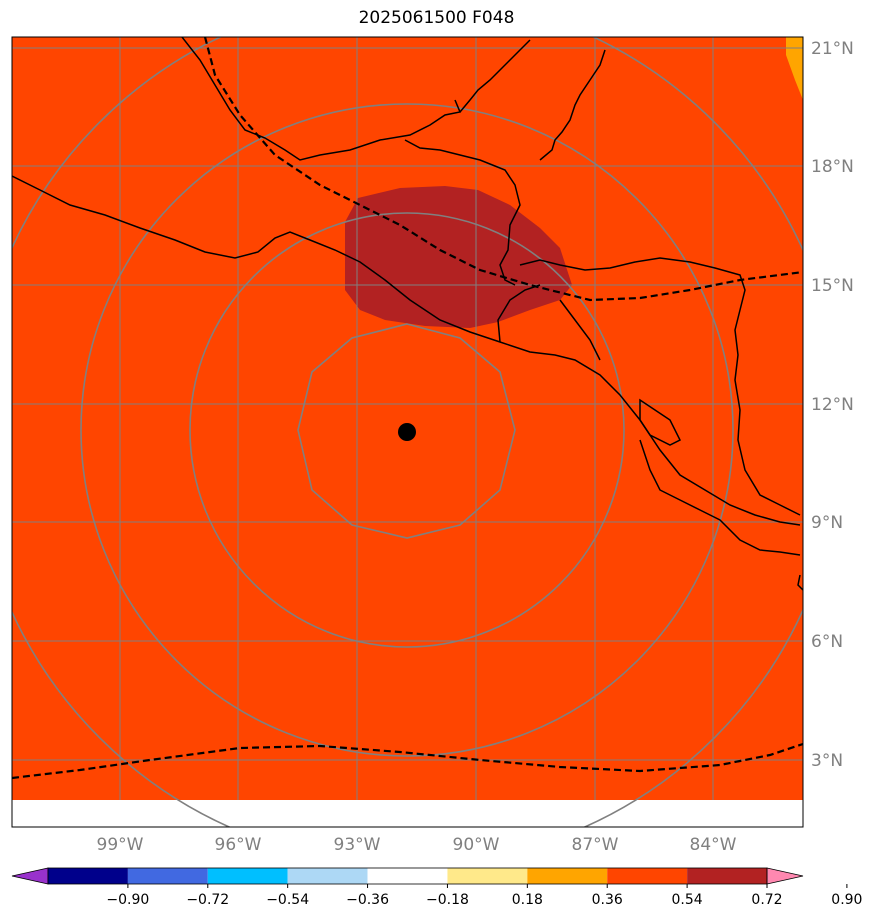 This screenshot has height=924, width=873. What do you see at coordinates (687, 900) in the screenshot?
I see `colorbar-level-label: 0.54` at bounding box center [687, 900].